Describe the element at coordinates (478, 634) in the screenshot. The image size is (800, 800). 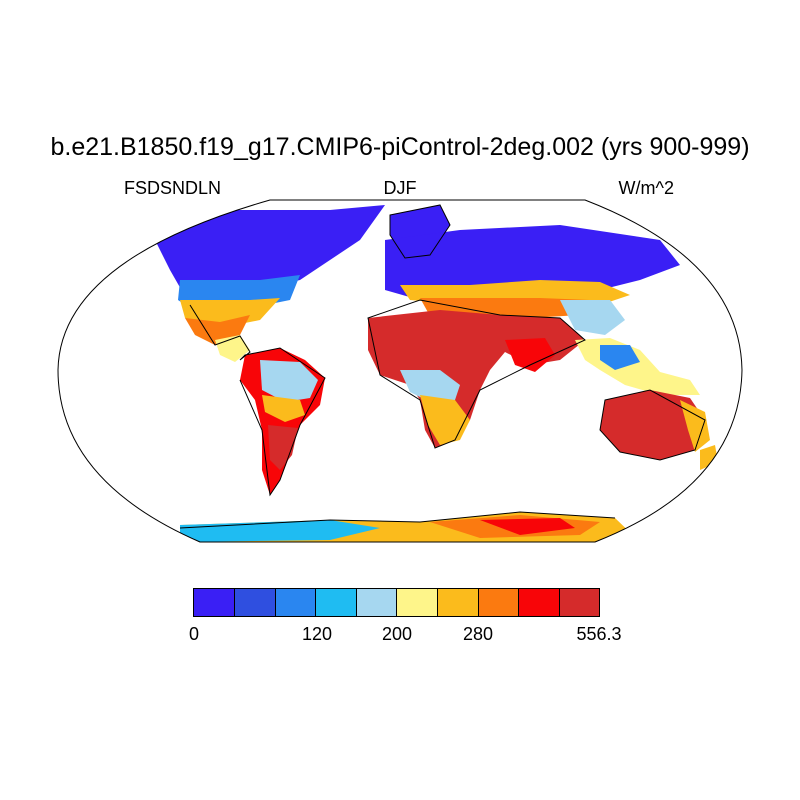
I see `colorbar-label: 280` at that location.